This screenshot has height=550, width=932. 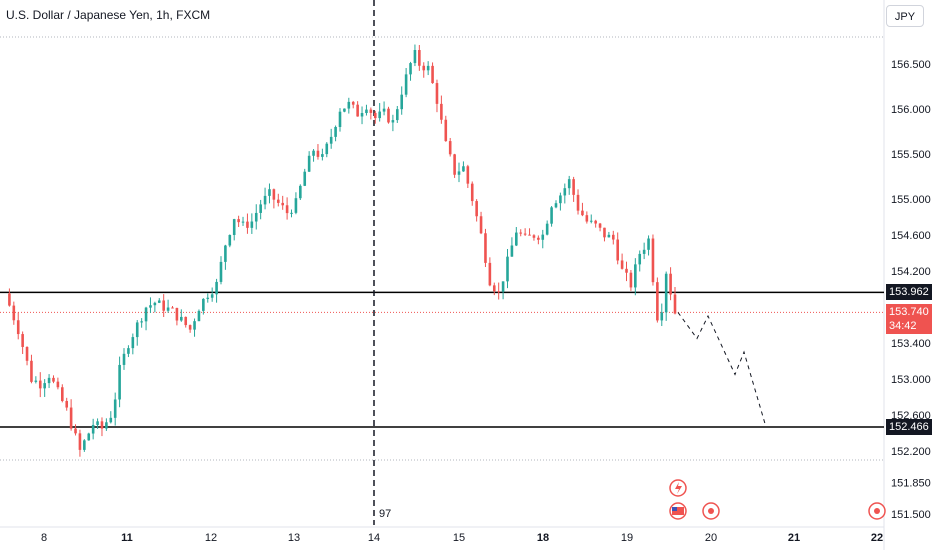 I want to click on x-tick-label: 22, so click(x=877, y=538).